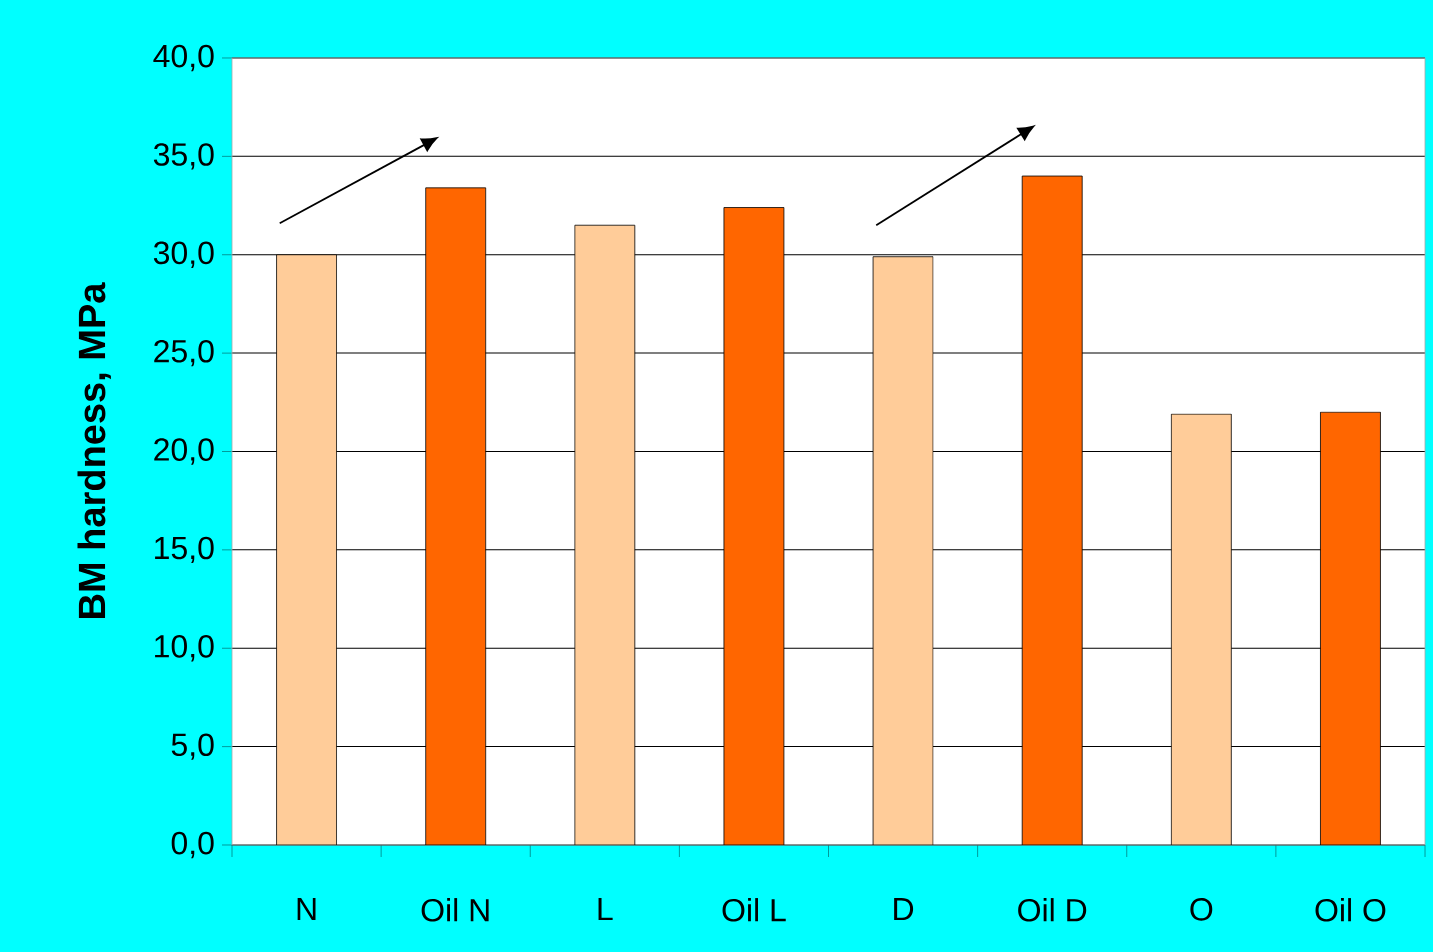 This screenshot has height=952, width=1433. Describe the element at coordinates (183, 156) in the screenshot. I see `y-tick-label: 35,0` at that location.